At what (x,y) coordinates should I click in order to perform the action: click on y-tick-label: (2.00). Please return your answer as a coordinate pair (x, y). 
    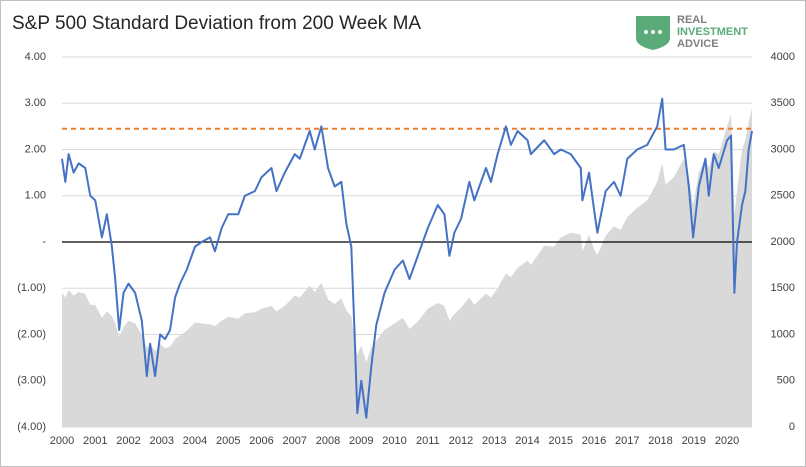
    Looking at the image, I should click on (31, 334).